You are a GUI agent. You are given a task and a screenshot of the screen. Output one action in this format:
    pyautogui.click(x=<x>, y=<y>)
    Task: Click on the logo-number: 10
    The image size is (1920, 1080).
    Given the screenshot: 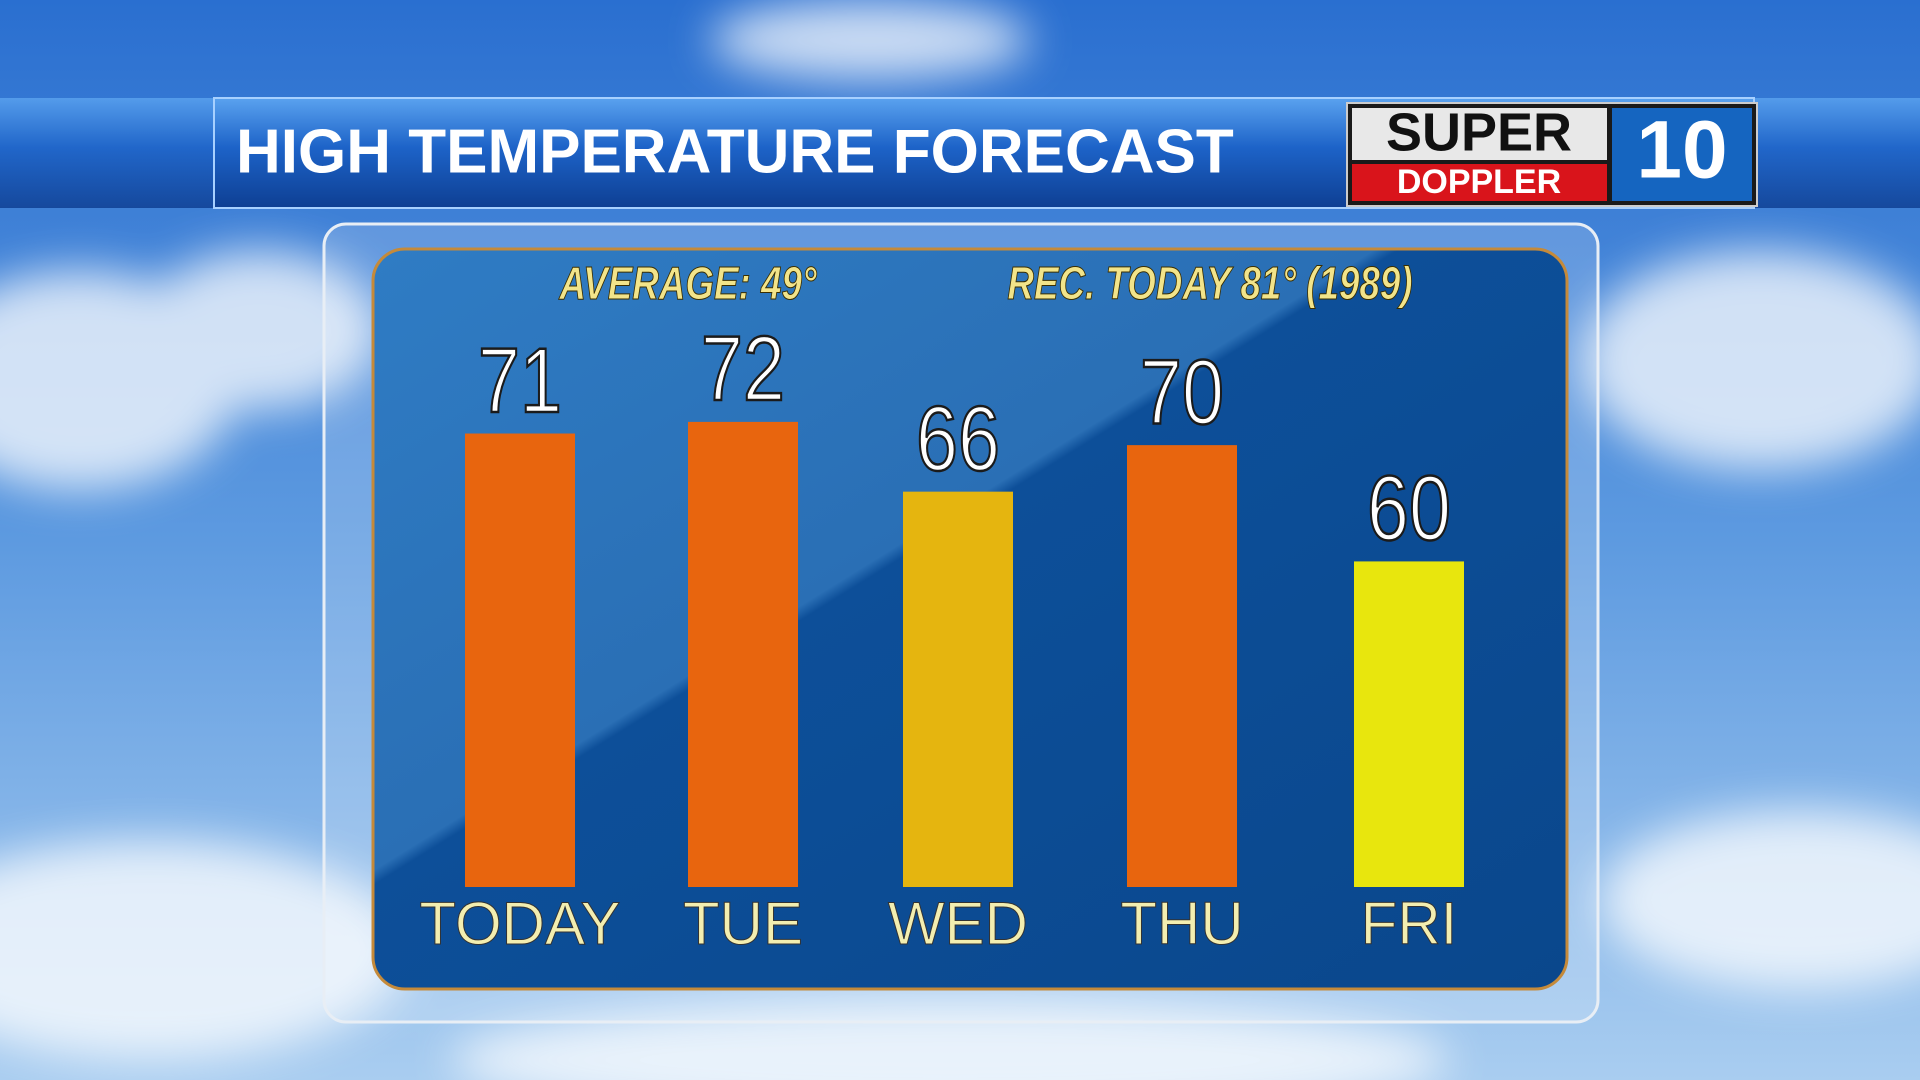 What is the action you would take?
    pyautogui.click(x=1681, y=150)
    